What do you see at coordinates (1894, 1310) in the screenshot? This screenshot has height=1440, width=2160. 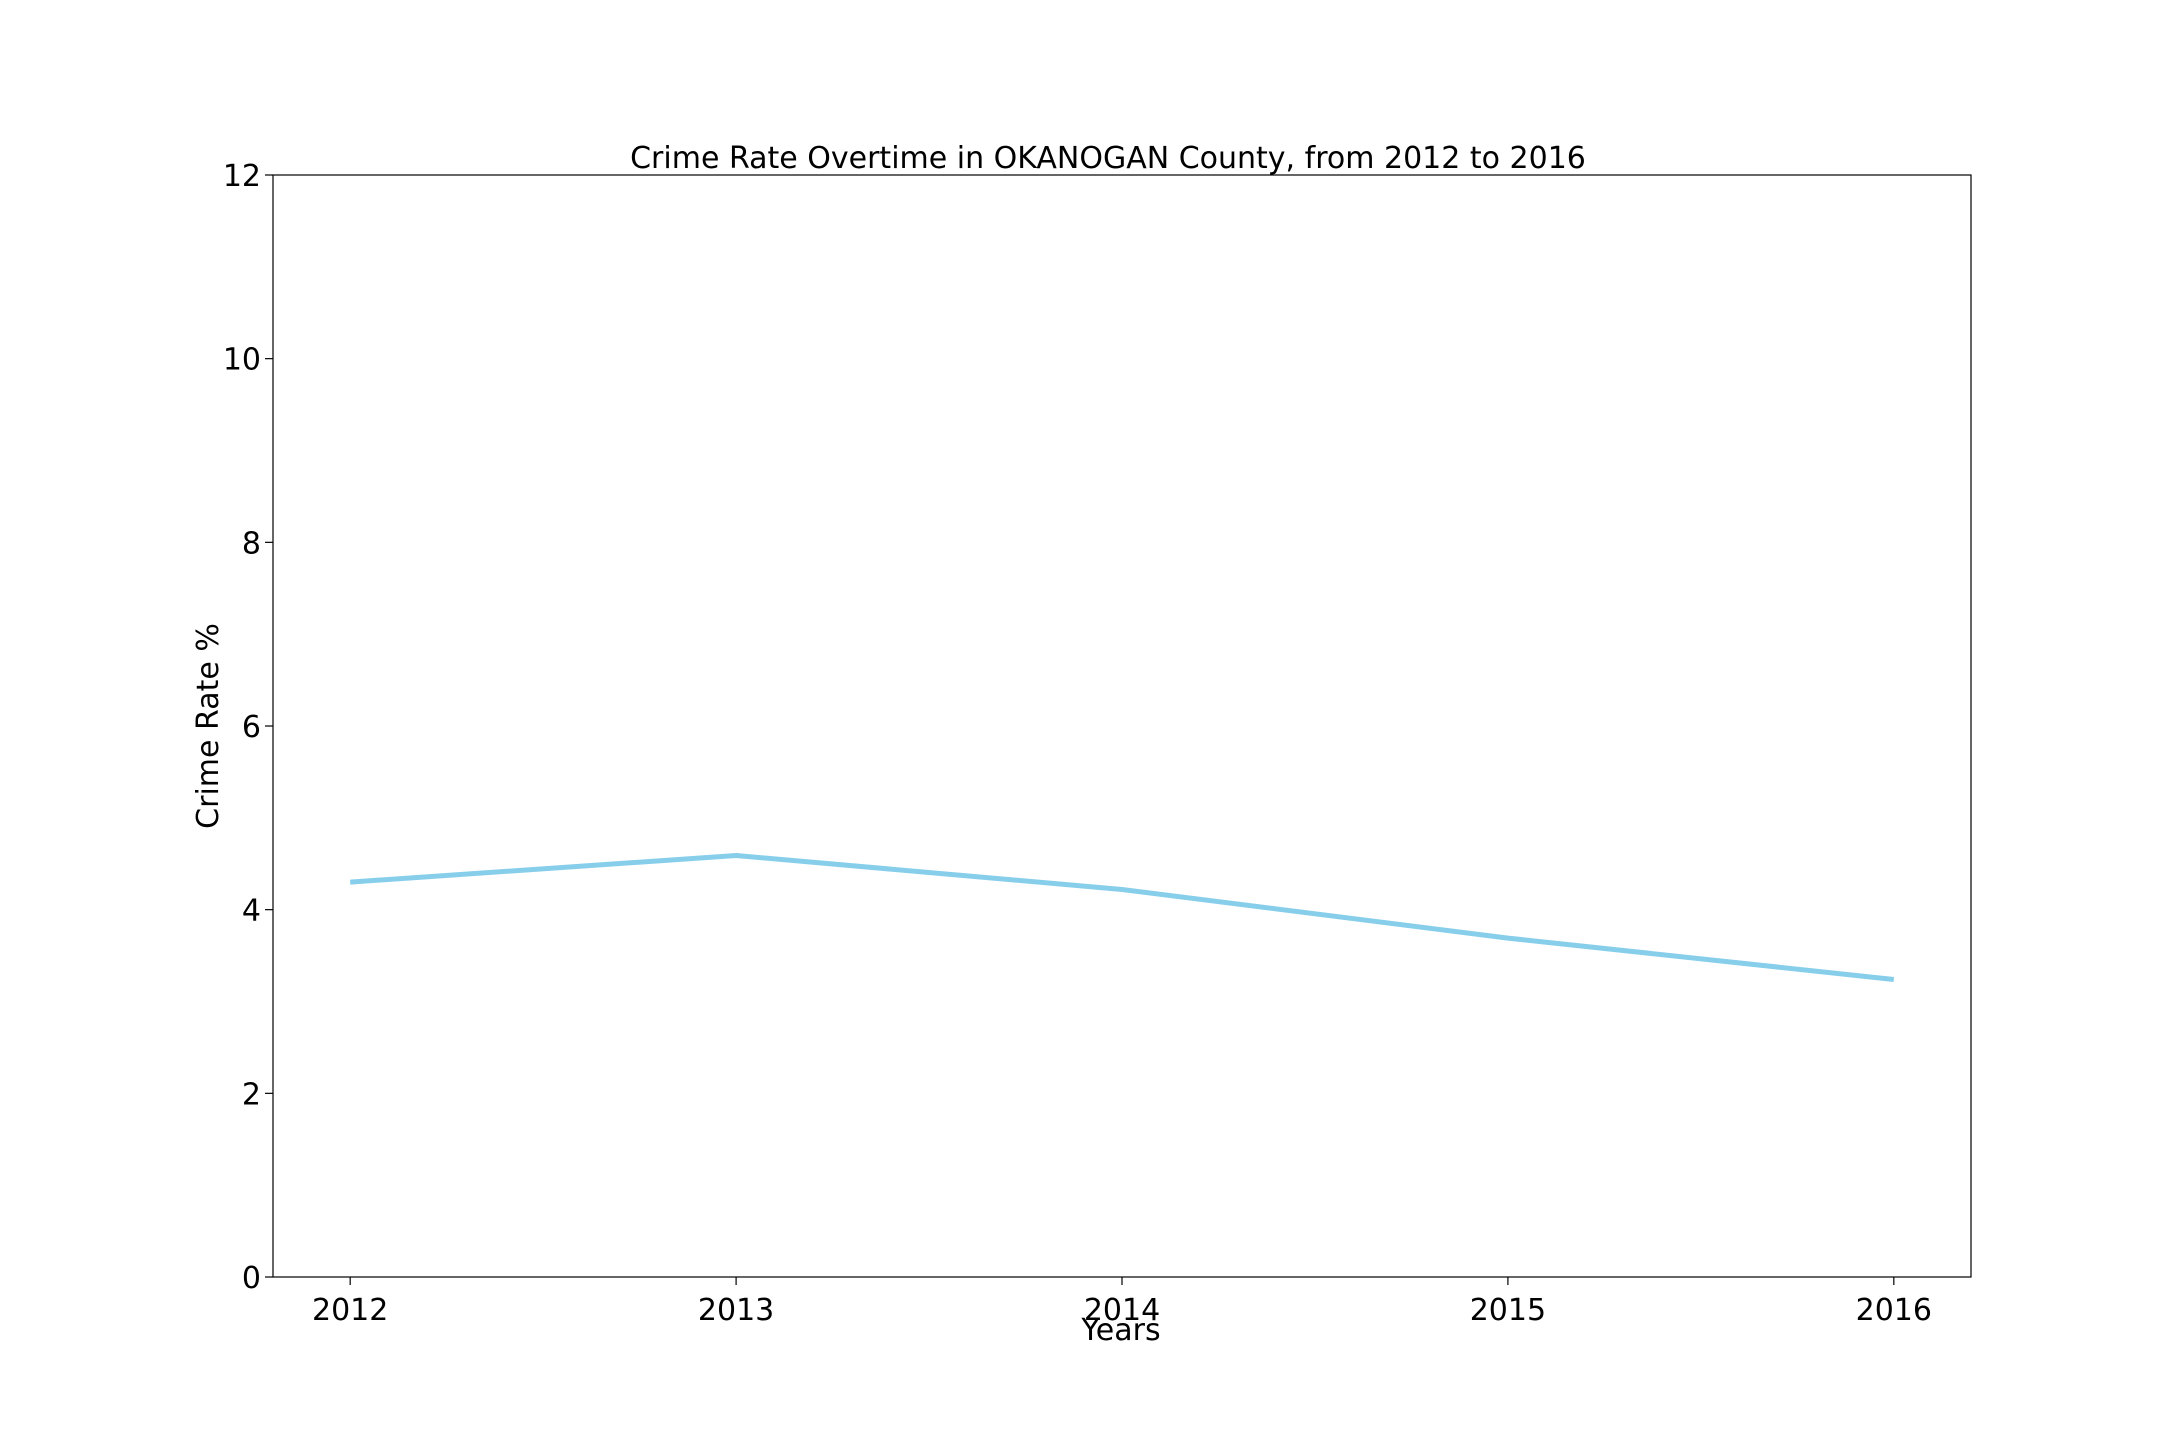 I see `x-tick-label: 2016` at bounding box center [1894, 1310].